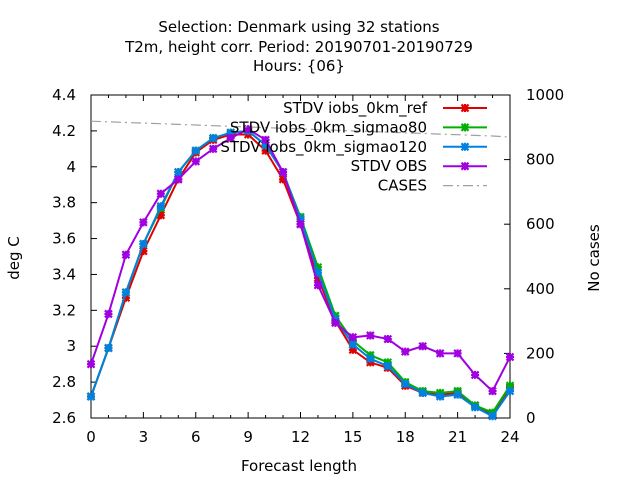 The height and width of the screenshot is (480, 640). I want to click on y-tick-label: 3.2, so click(64, 310).